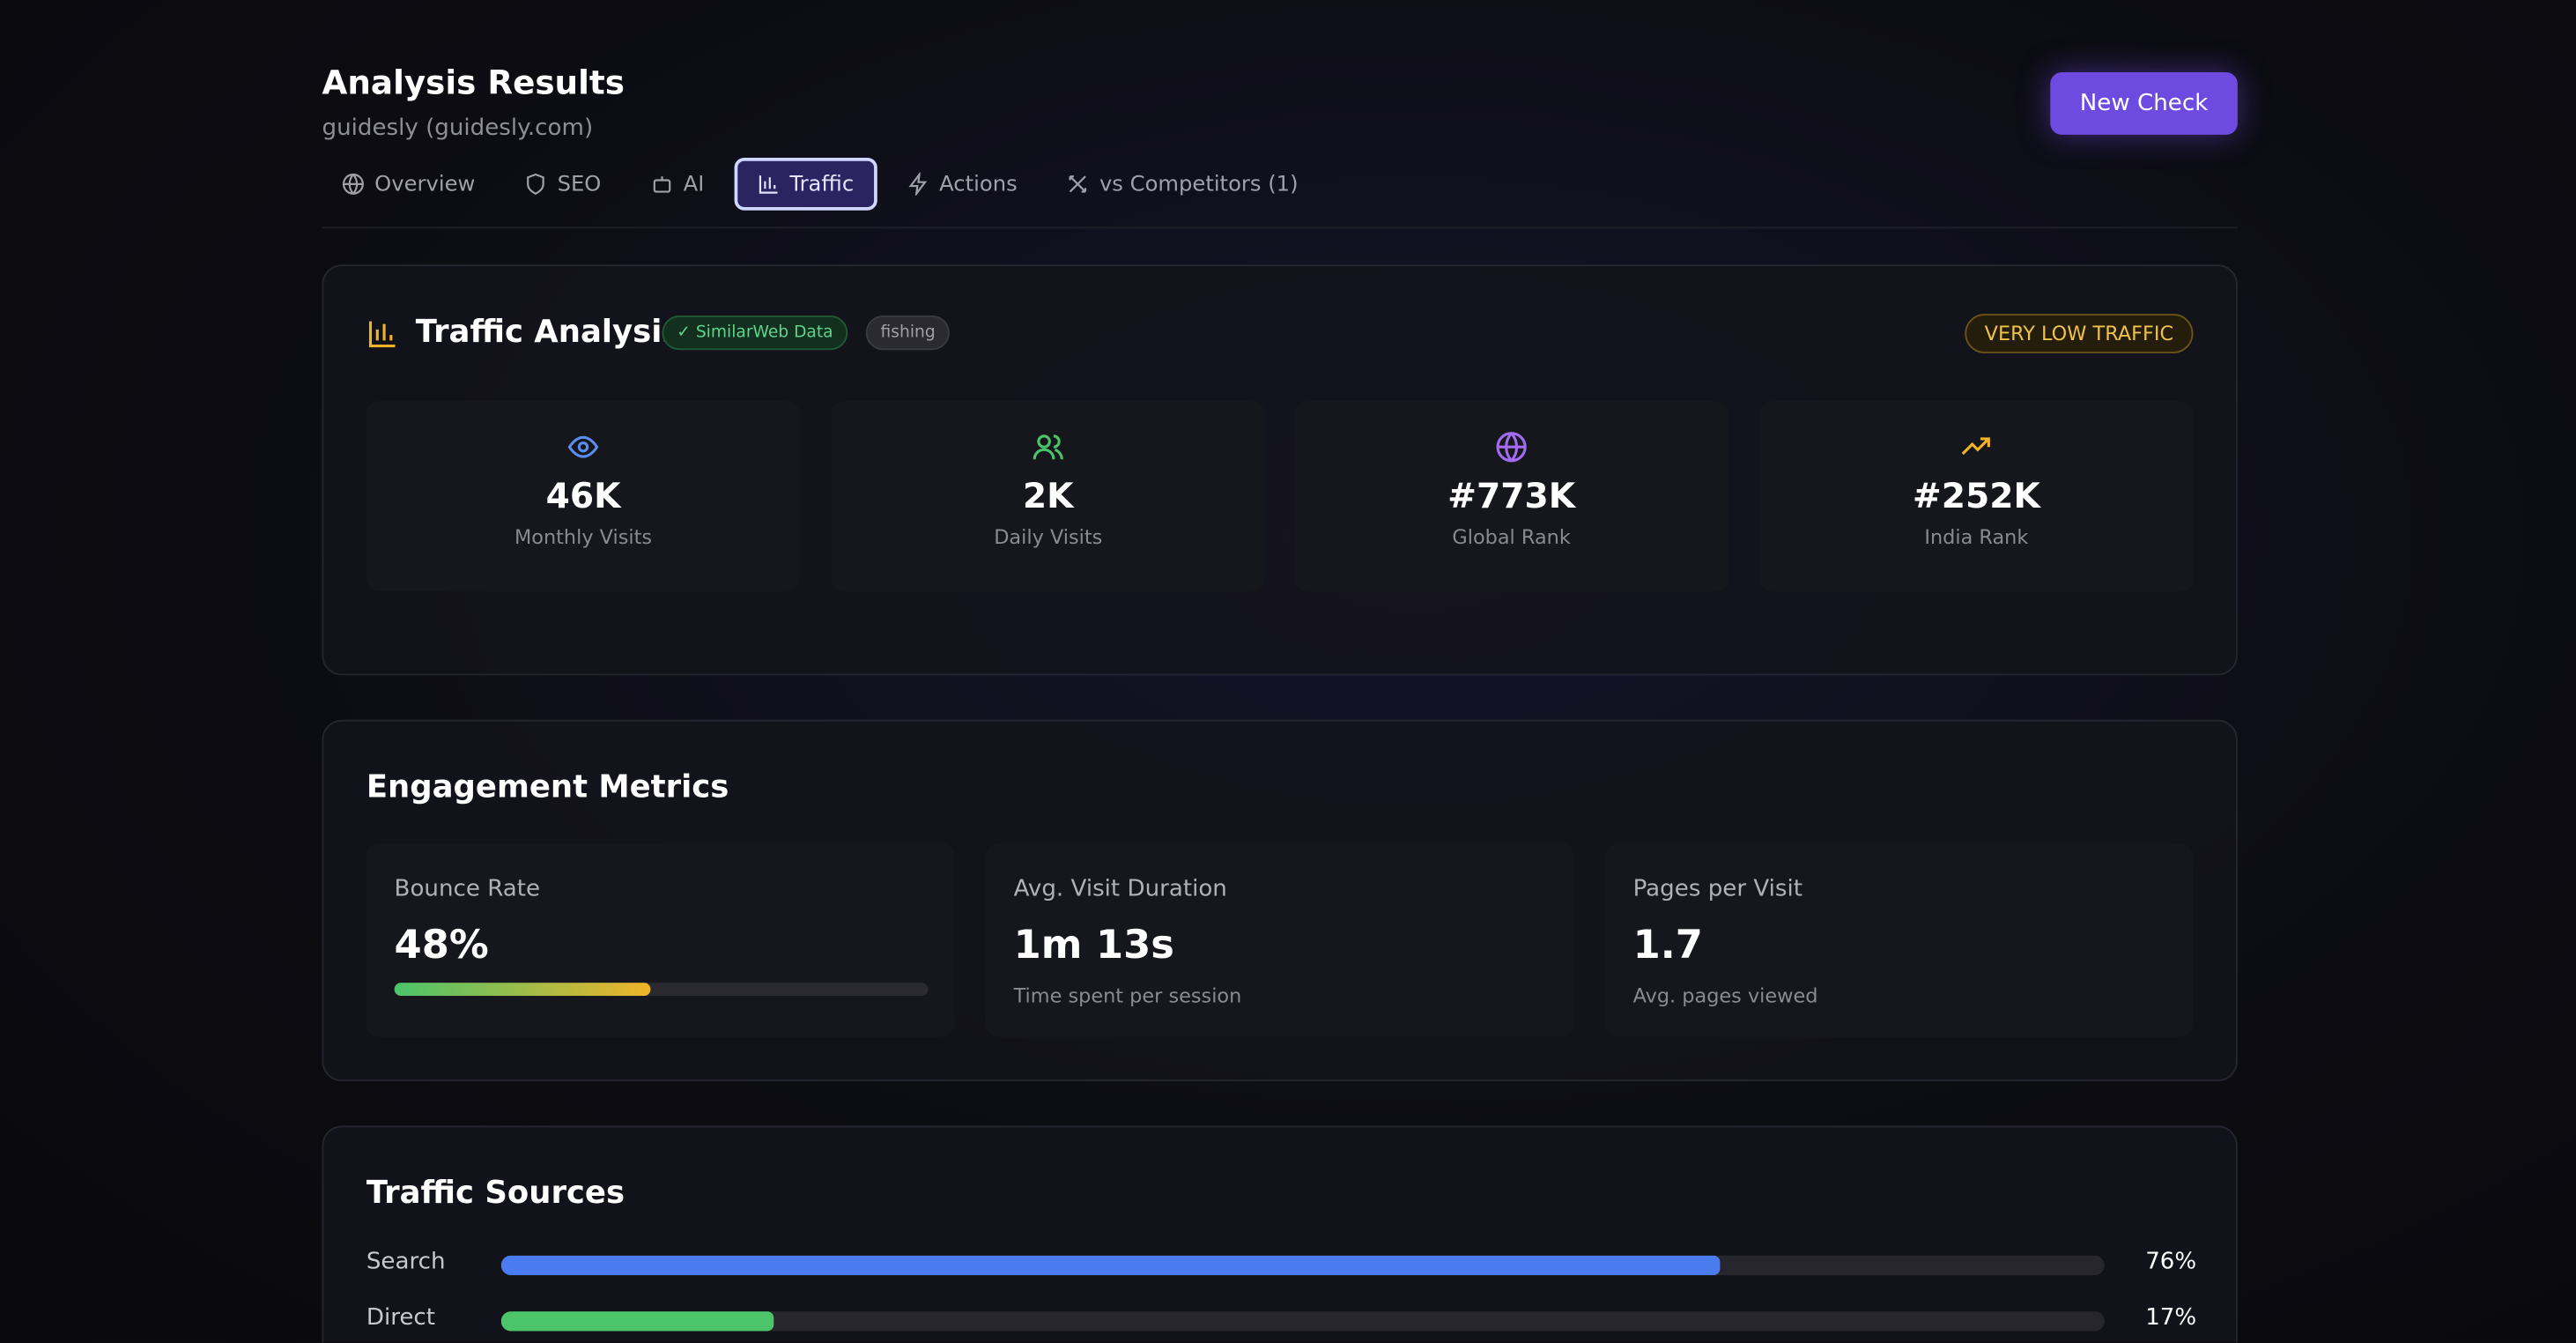  I want to click on tab: Overview, so click(408, 184).